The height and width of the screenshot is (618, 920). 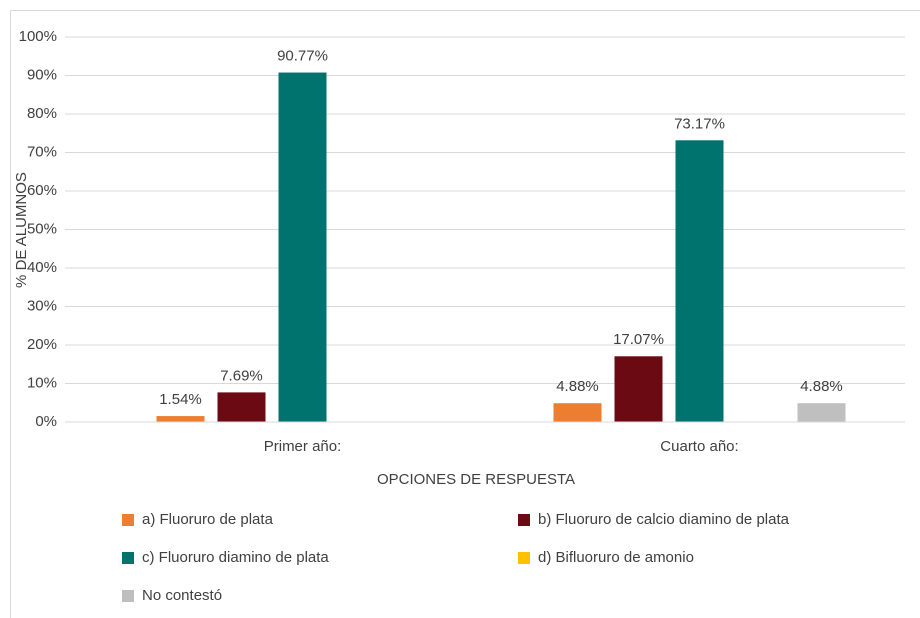 I want to click on data-label: 17.07%, so click(x=638, y=339).